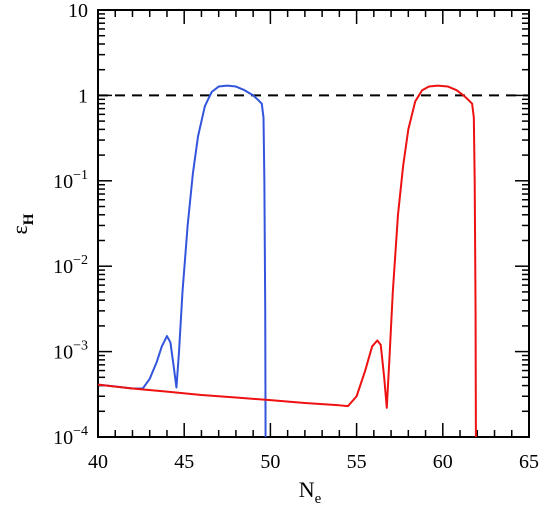 This screenshot has width=545, height=509. I want to click on y-tick-label: 10, so click(78, 11).